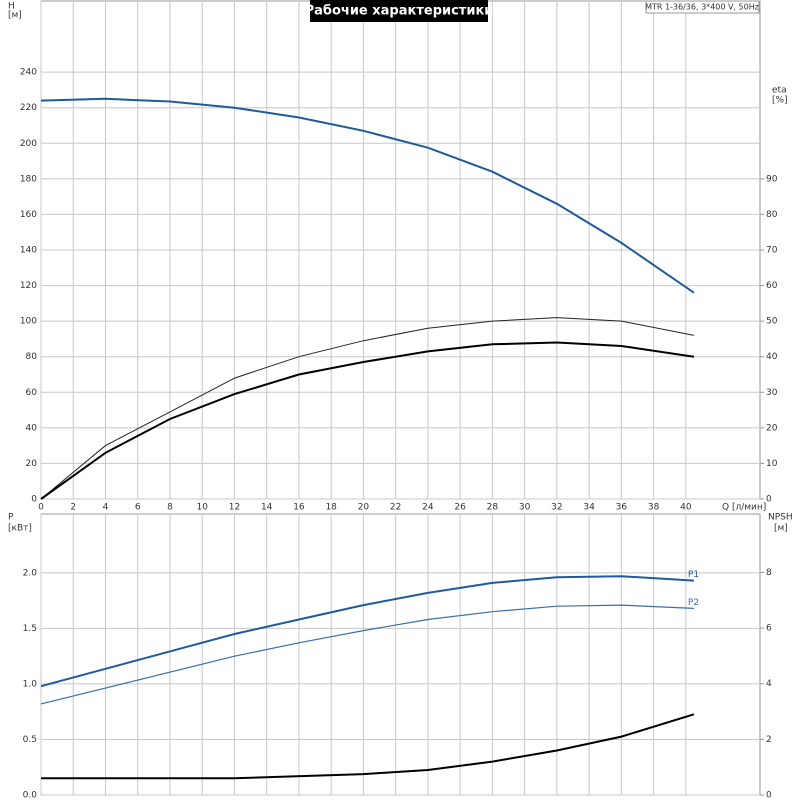 This screenshot has height=804, width=800. Describe the element at coordinates (772, 286) in the screenshot. I see `y2-tick-label: 60` at that location.